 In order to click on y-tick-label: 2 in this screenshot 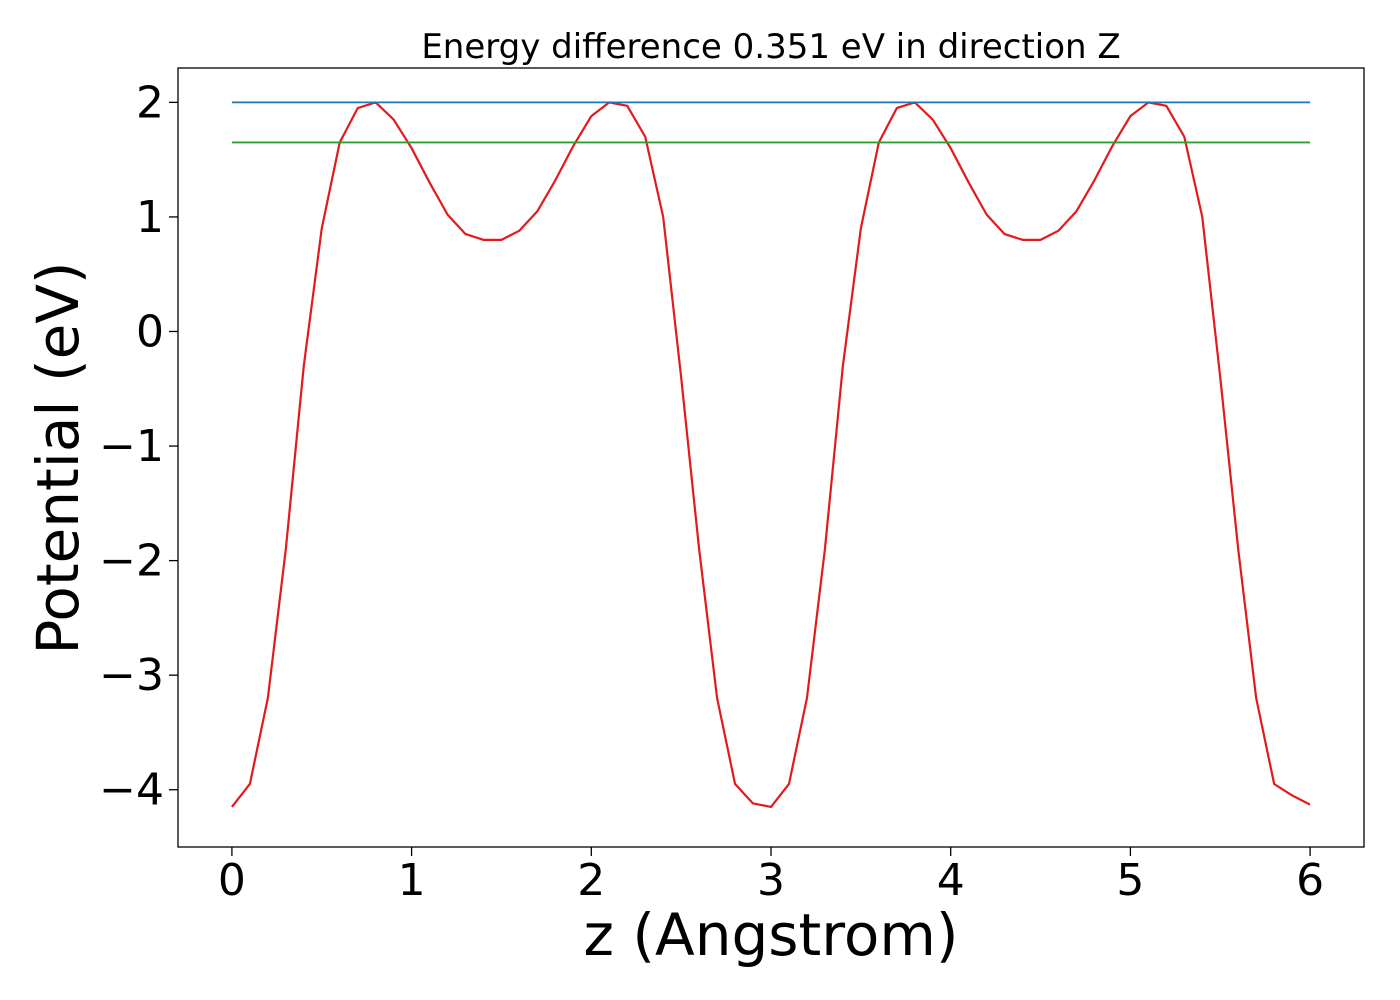, I will do `click(150, 102)`.